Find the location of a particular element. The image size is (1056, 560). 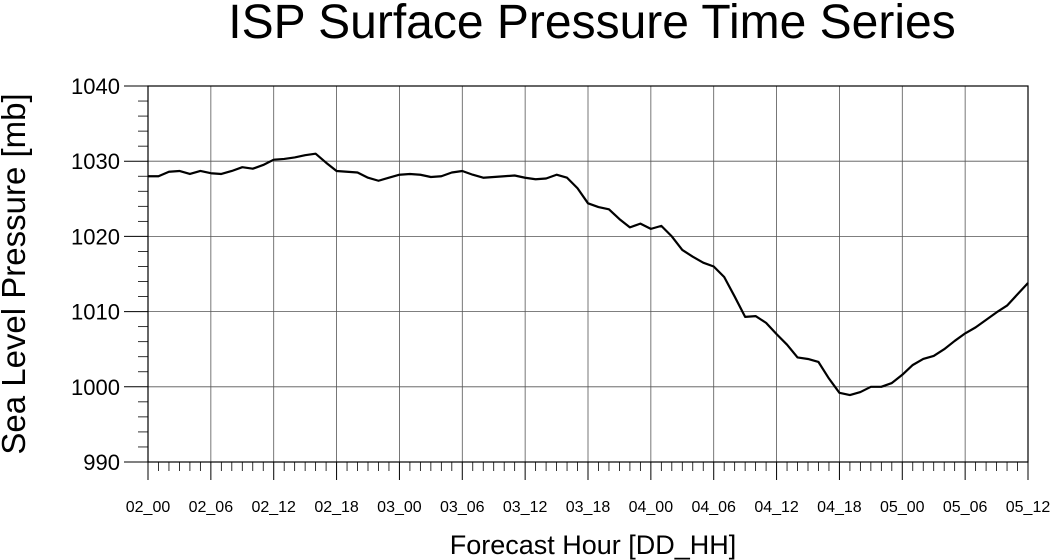

y-tick-label: 1020 is located at coordinates (95, 236).